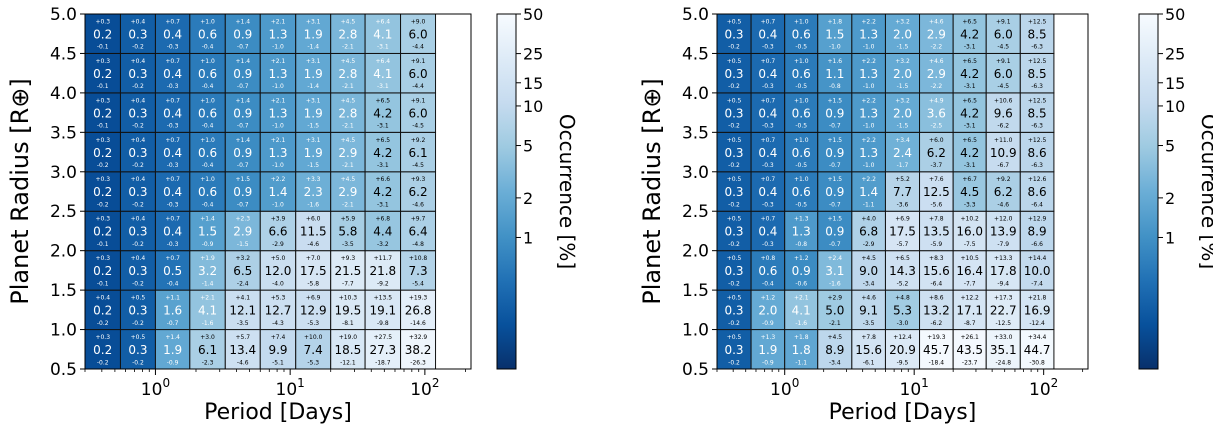 The image size is (1213, 428). I want to click on cell-upper-error: +3.9, so click(278, 219).